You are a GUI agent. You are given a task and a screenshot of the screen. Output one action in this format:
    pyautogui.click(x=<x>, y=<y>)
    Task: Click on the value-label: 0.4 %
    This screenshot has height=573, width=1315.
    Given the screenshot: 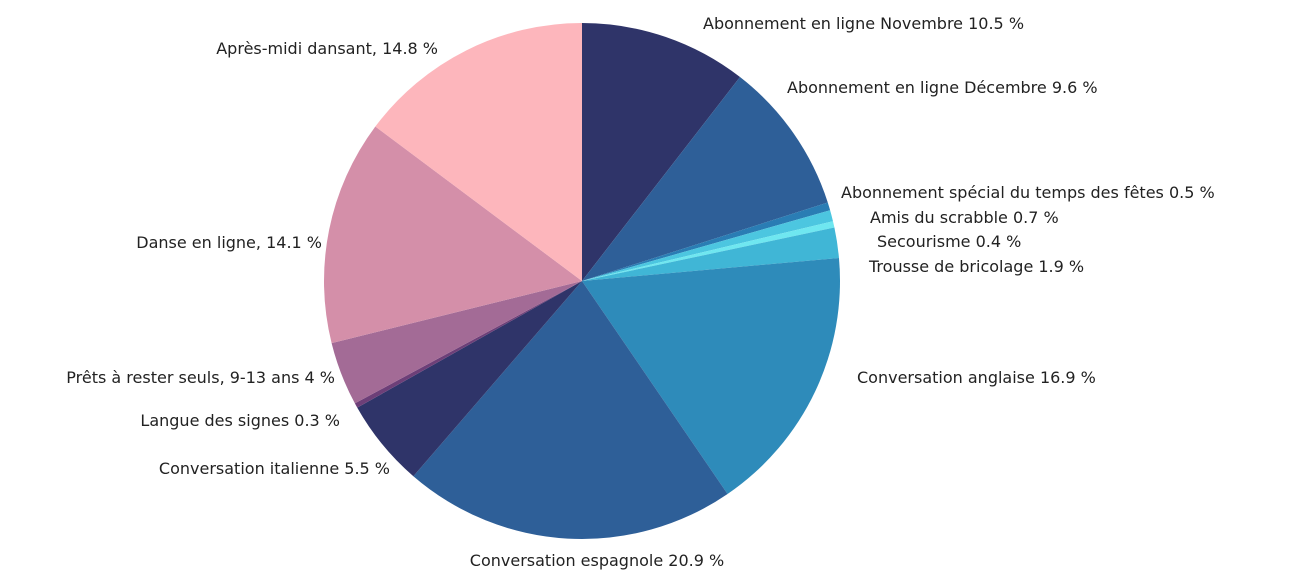 What is the action you would take?
    pyautogui.click(x=999, y=241)
    